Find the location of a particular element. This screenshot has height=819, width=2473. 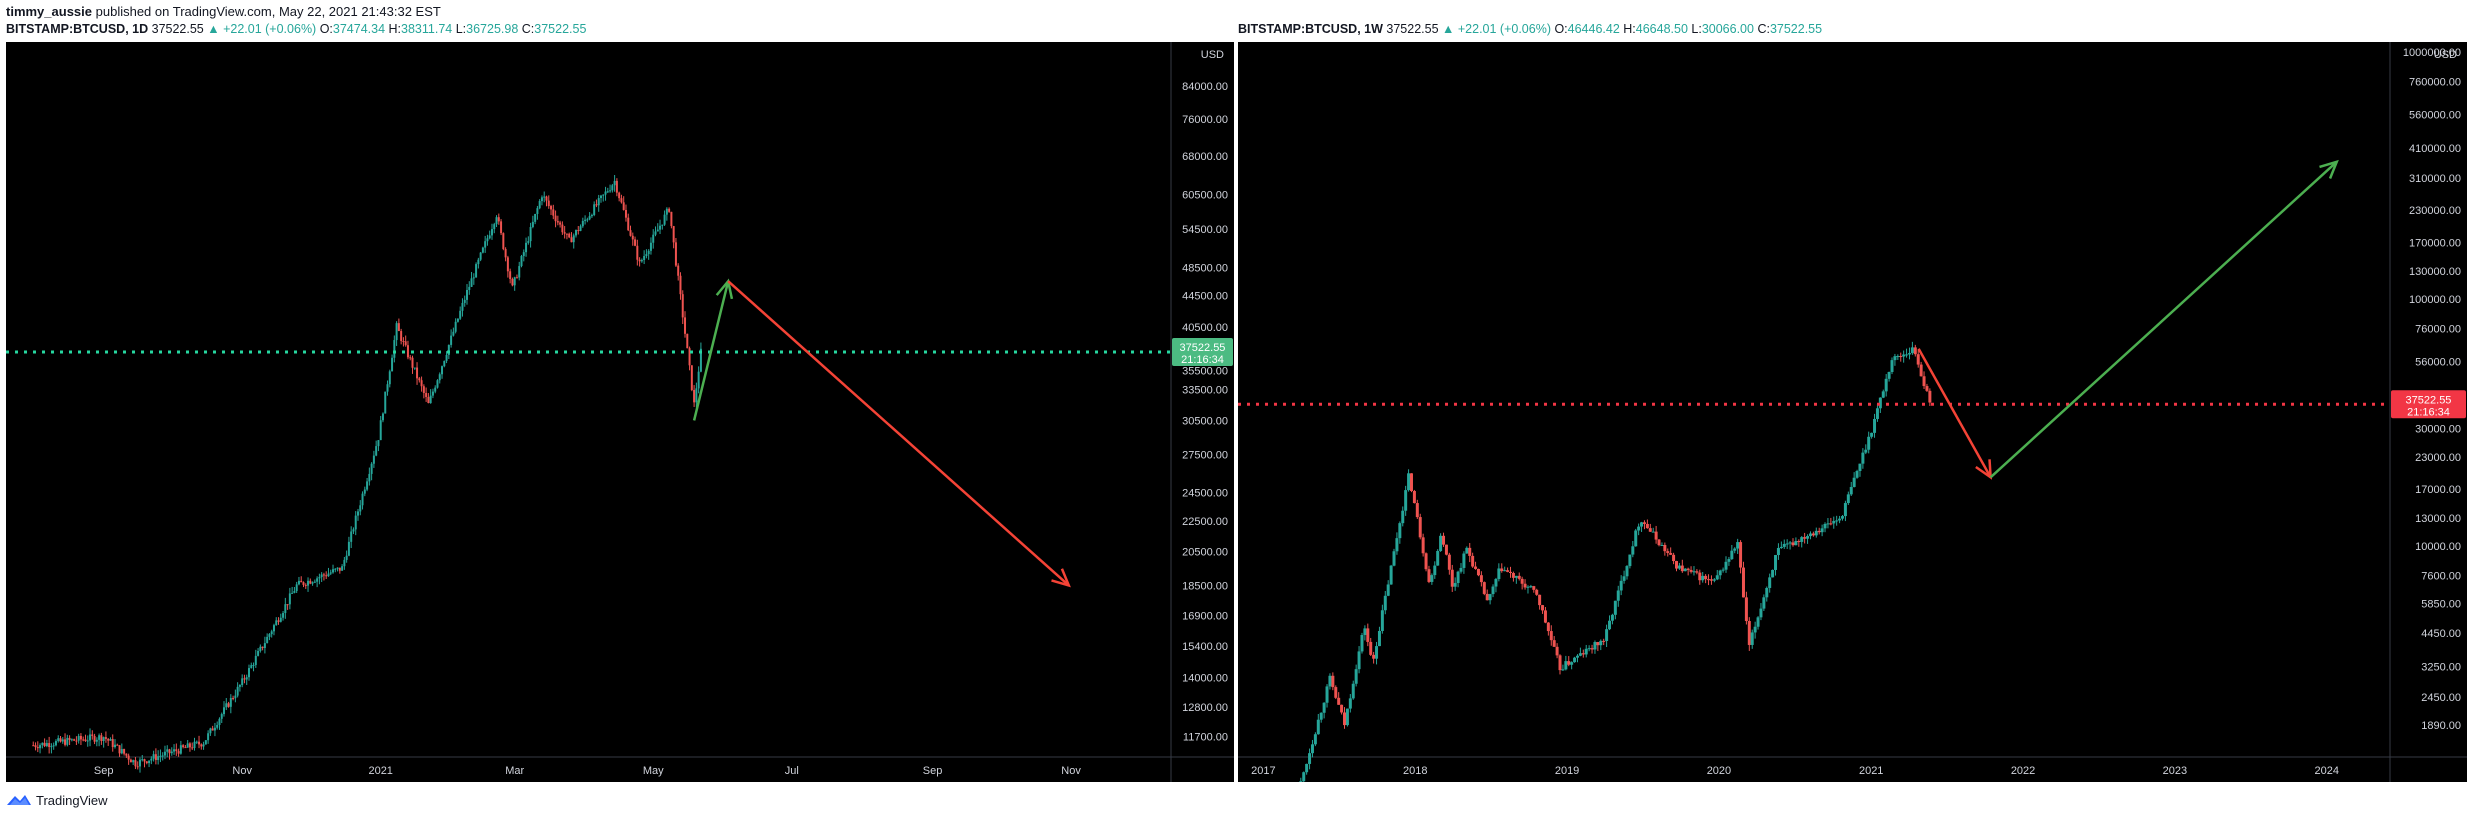

tradingview-footer: TradingView is located at coordinates (57, 800).